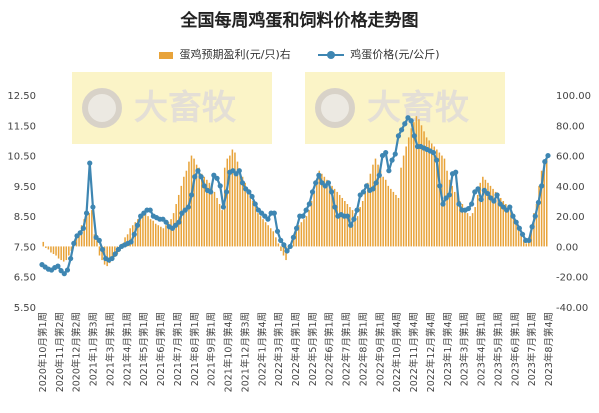 This screenshot has height=413, width=599. Describe the element at coordinates (347, 349) in the screenshot. I see `x-axis-tick-label: 2022年7月第1周` at that location.